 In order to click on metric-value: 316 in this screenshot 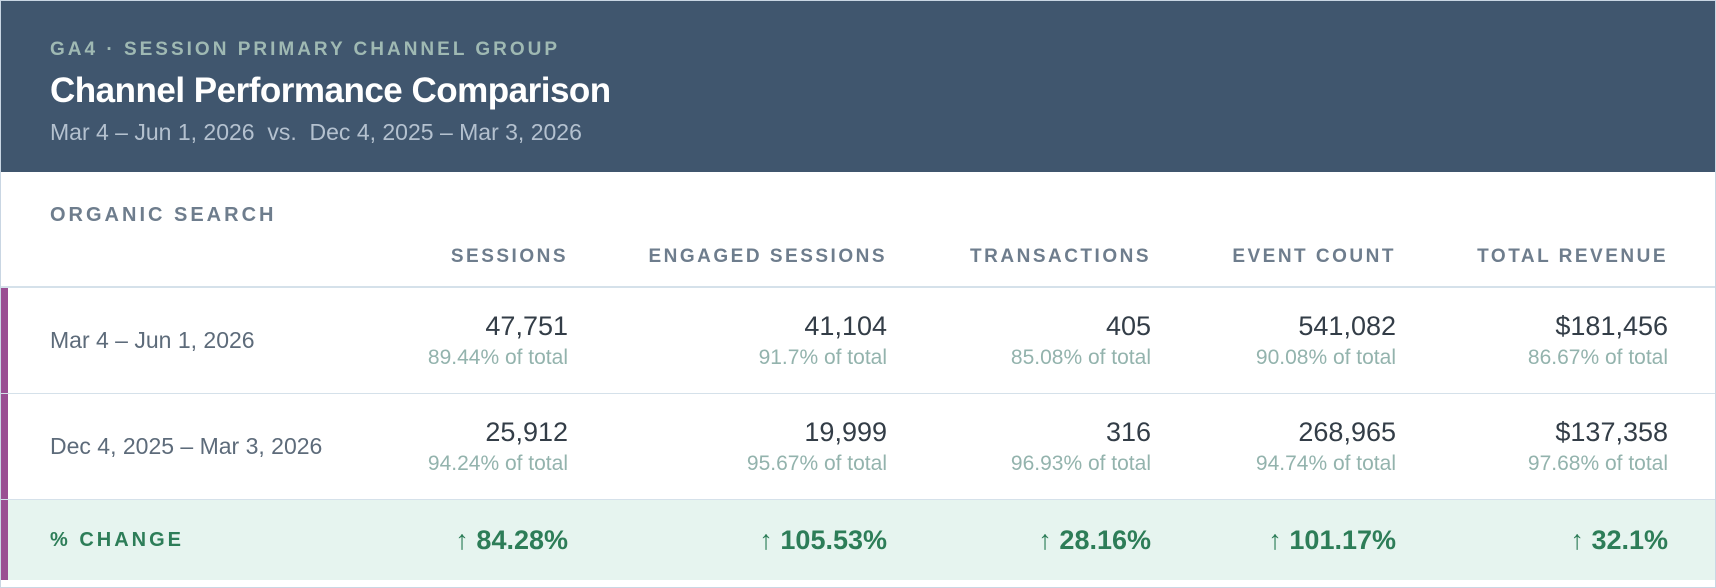, I will do `click(1128, 432)`.